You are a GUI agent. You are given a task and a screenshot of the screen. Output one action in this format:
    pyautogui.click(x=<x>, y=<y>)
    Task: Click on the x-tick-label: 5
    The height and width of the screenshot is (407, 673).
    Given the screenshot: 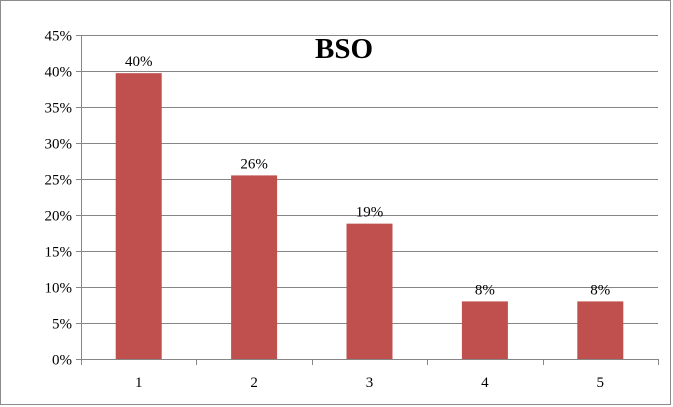 What is the action you would take?
    pyautogui.click(x=601, y=383)
    